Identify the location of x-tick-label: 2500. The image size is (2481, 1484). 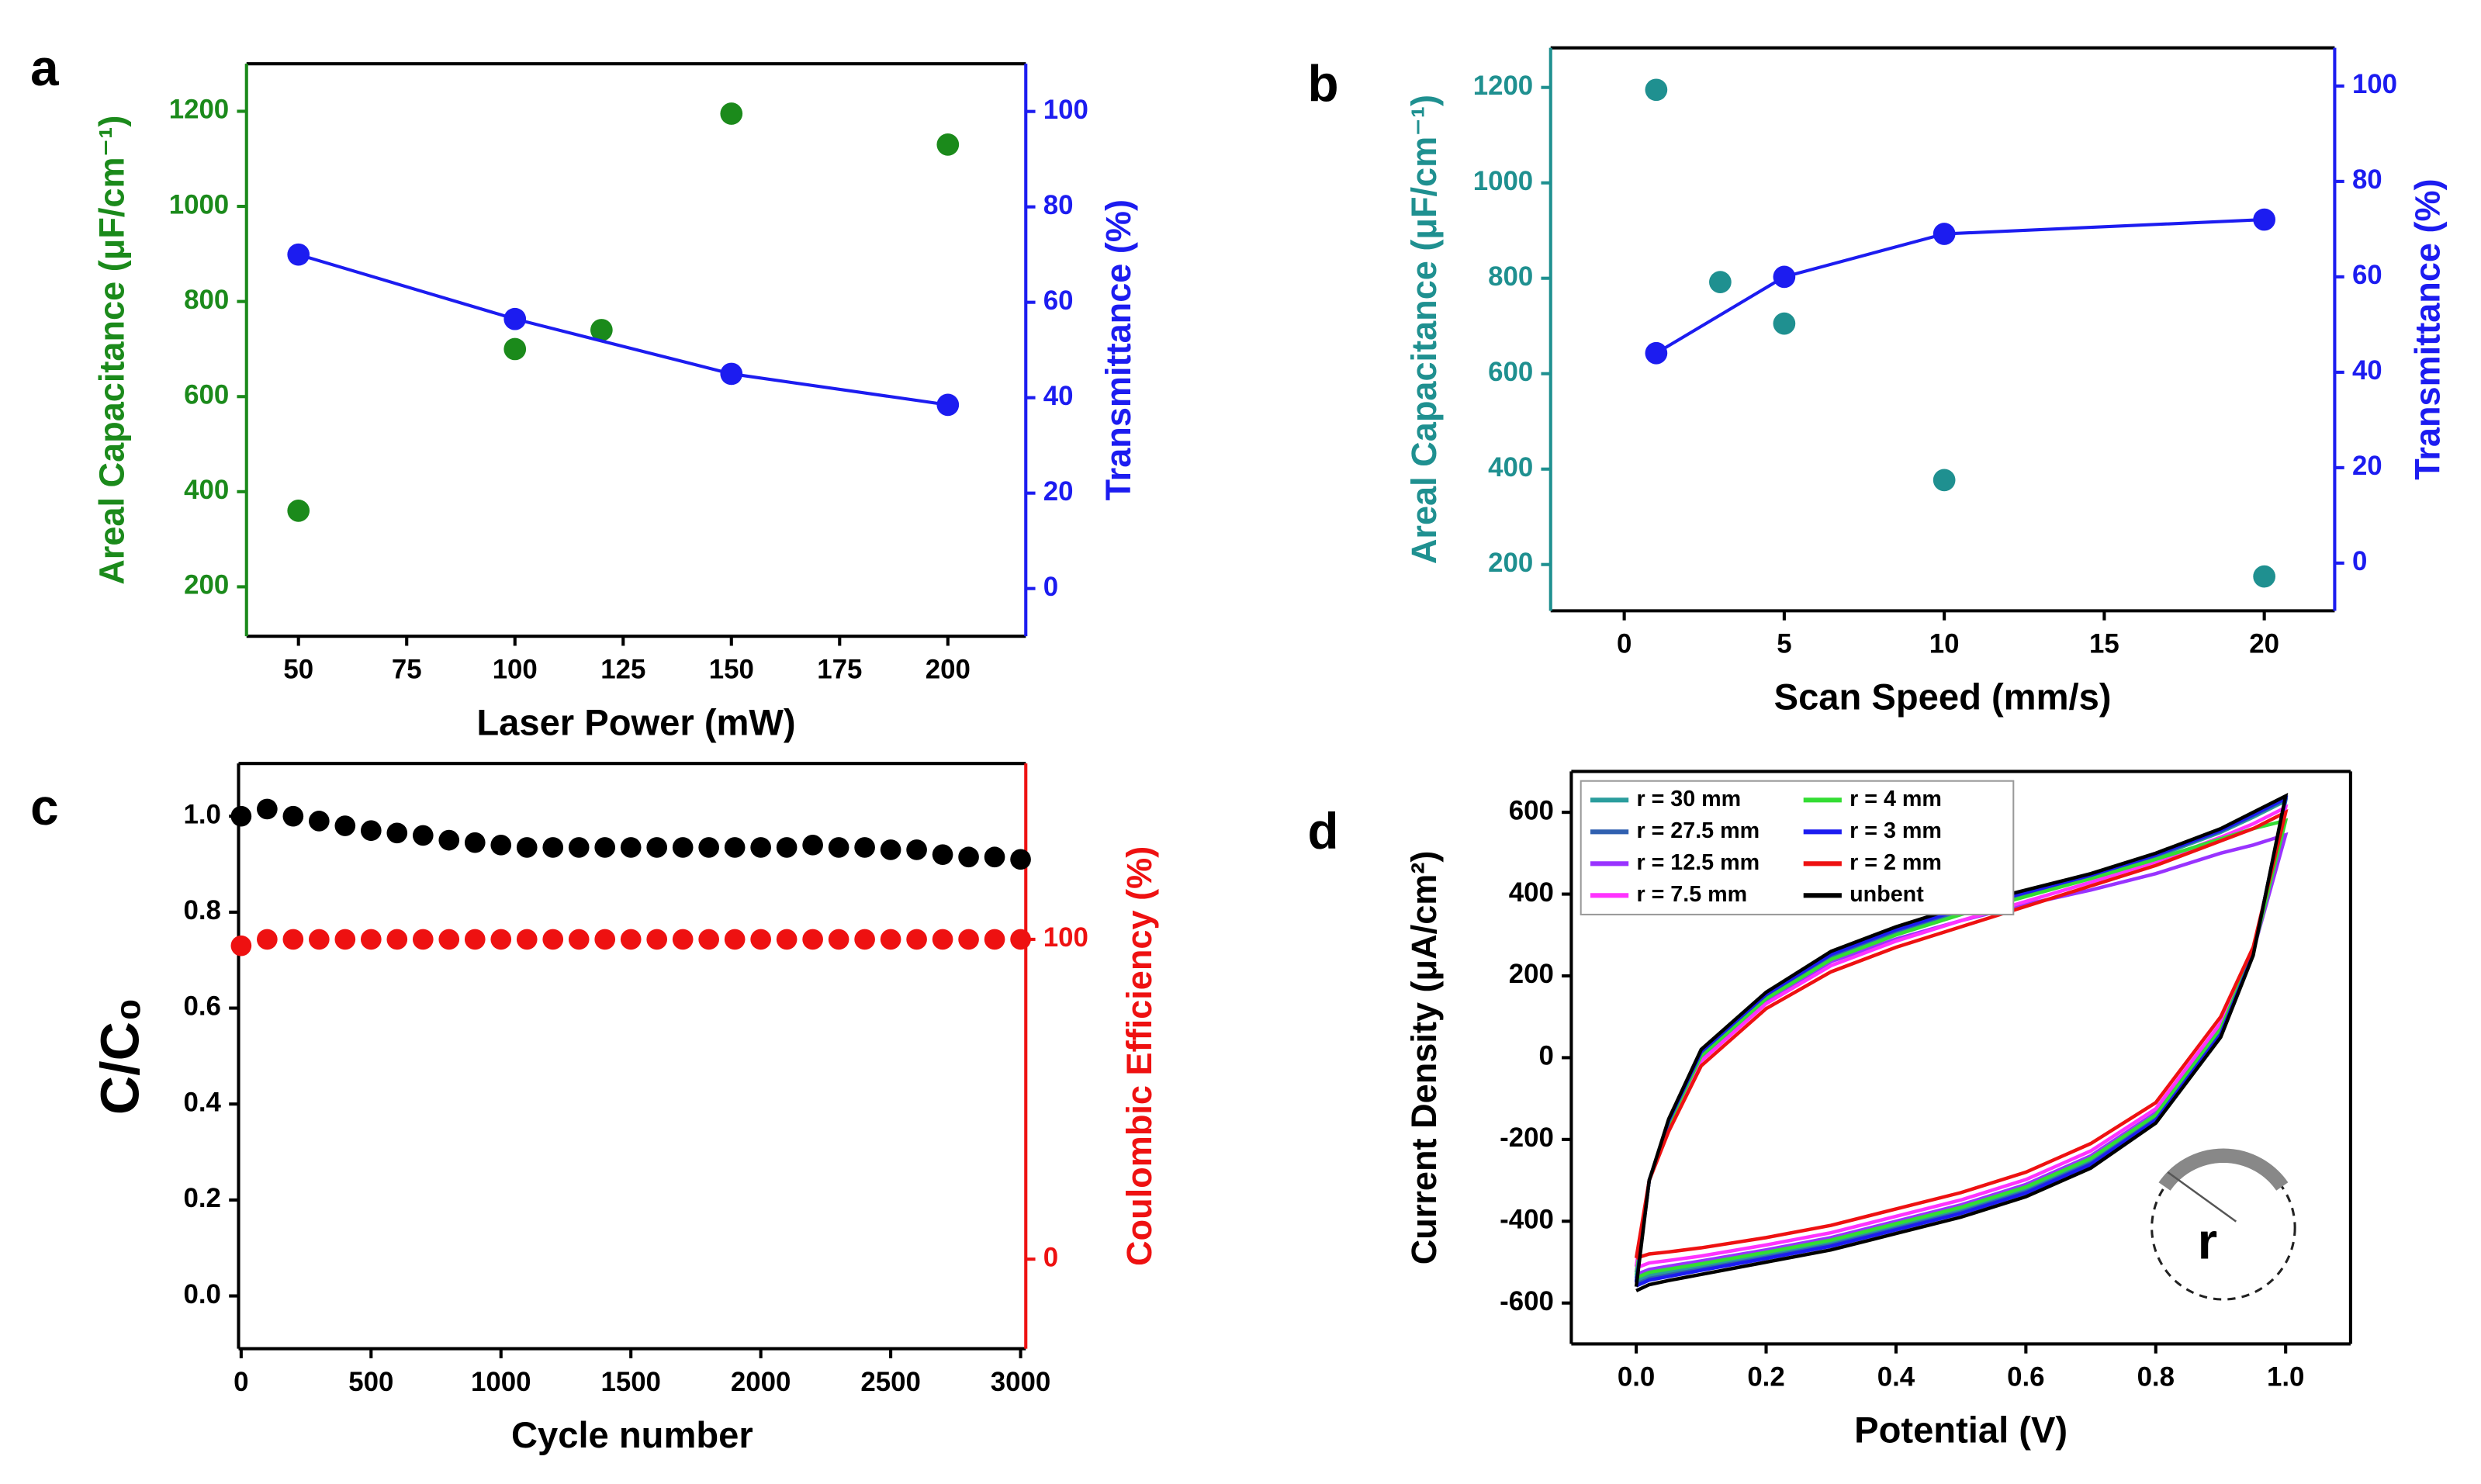
(890, 1382).